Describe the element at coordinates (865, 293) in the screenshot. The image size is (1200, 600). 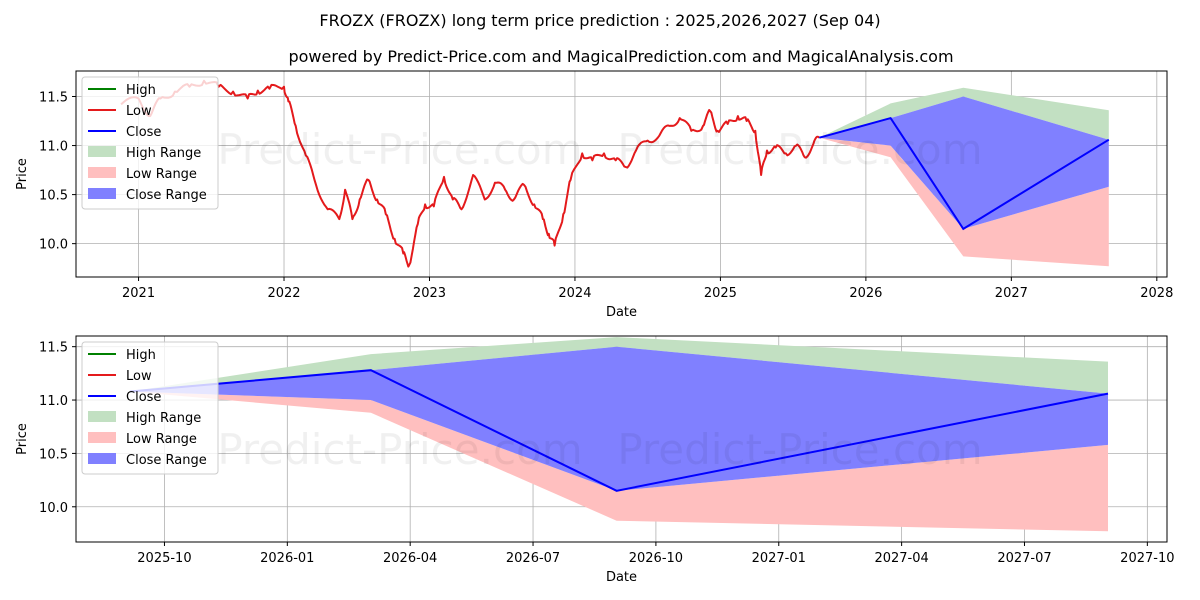
I see `x-tick-label: 2026` at that location.